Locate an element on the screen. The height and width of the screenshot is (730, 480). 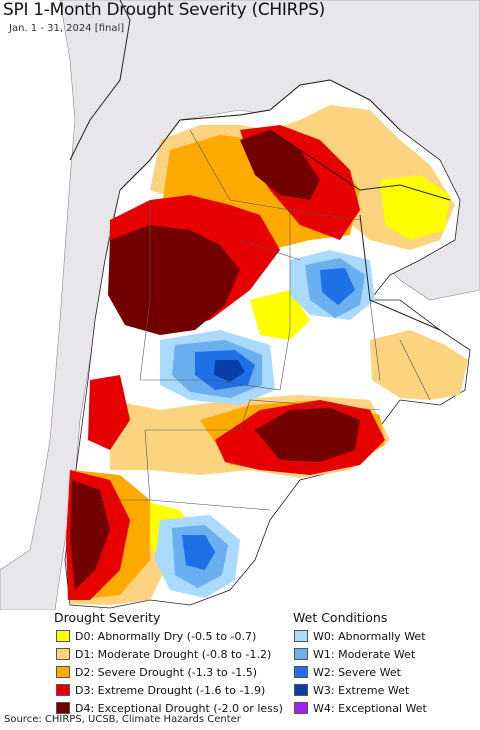
legend-item-d0: D0: Abnormally Dry (-0.5 to -0.7) is located at coordinates (169, 636).